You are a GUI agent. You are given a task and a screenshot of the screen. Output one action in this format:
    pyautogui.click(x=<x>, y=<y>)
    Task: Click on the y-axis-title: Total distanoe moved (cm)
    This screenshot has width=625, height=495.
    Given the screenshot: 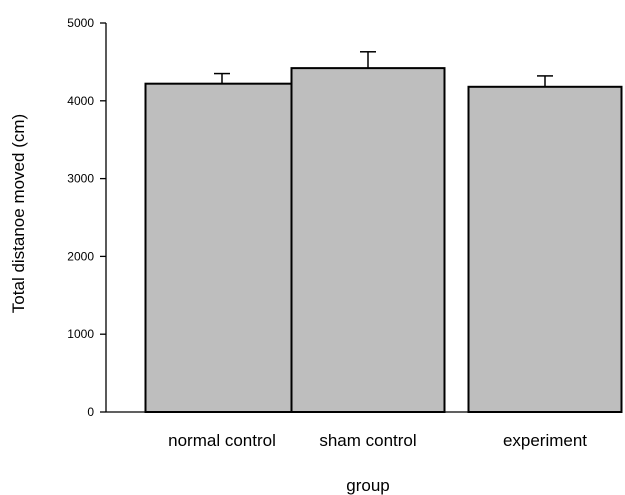 What is the action you would take?
    pyautogui.click(x=18, y=213)
    